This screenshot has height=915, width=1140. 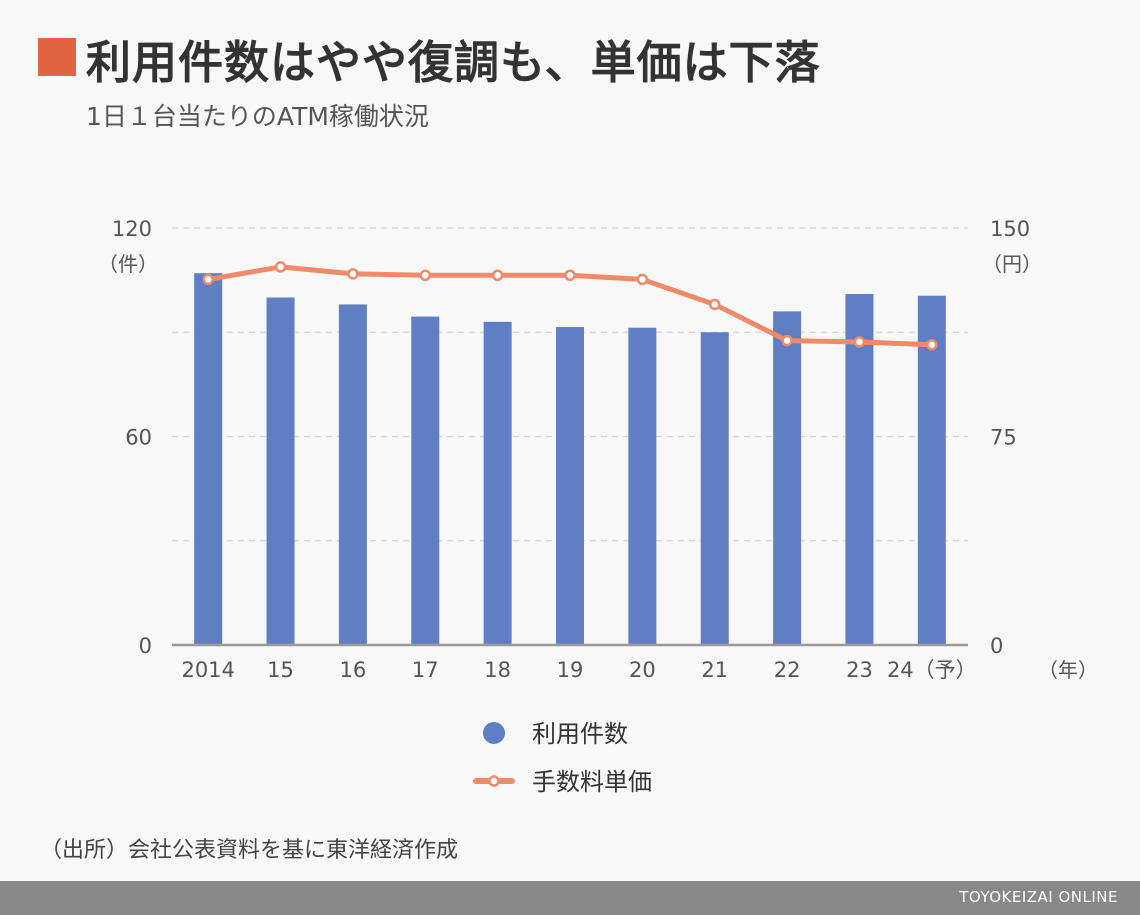 I want to click on source-note: （出所）会社公表資料を基に東洋経済作成, so click(x=249, y=850).